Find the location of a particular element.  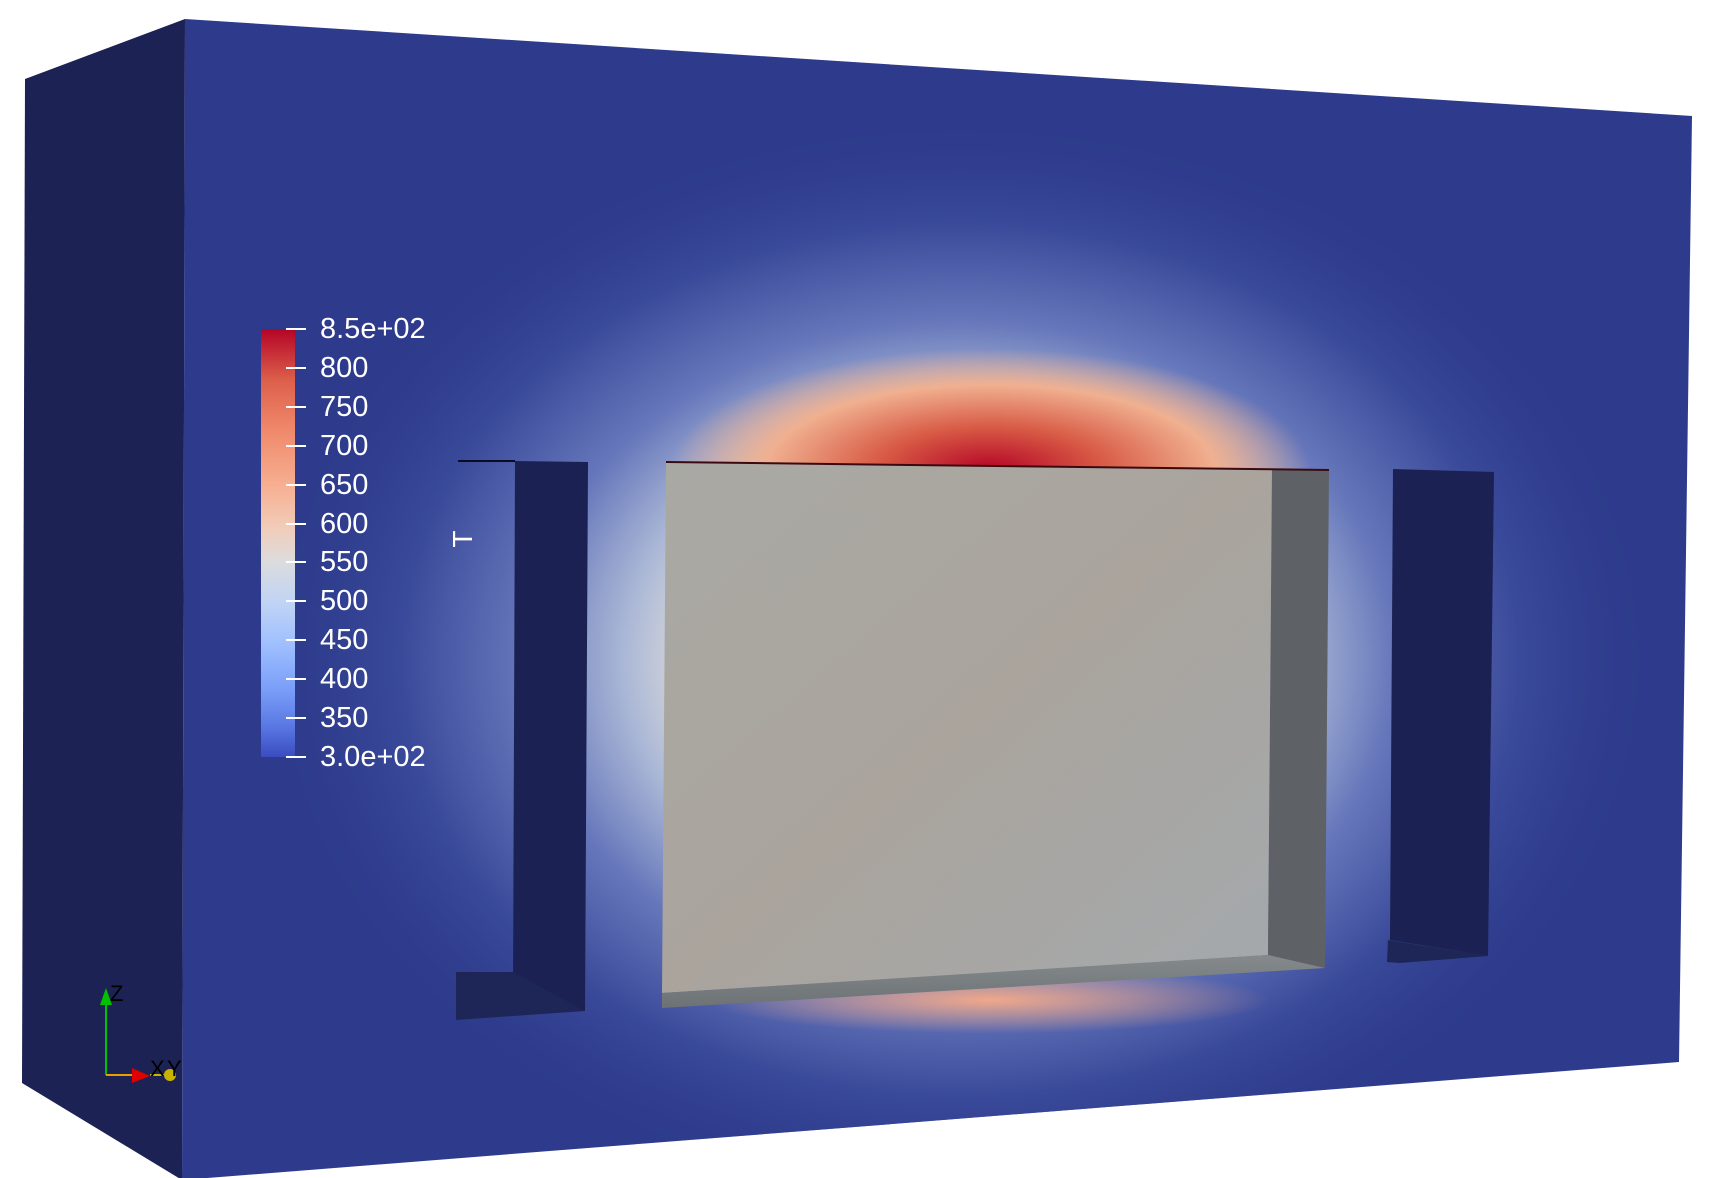

right-slot is located at coordinates (1440, 716).